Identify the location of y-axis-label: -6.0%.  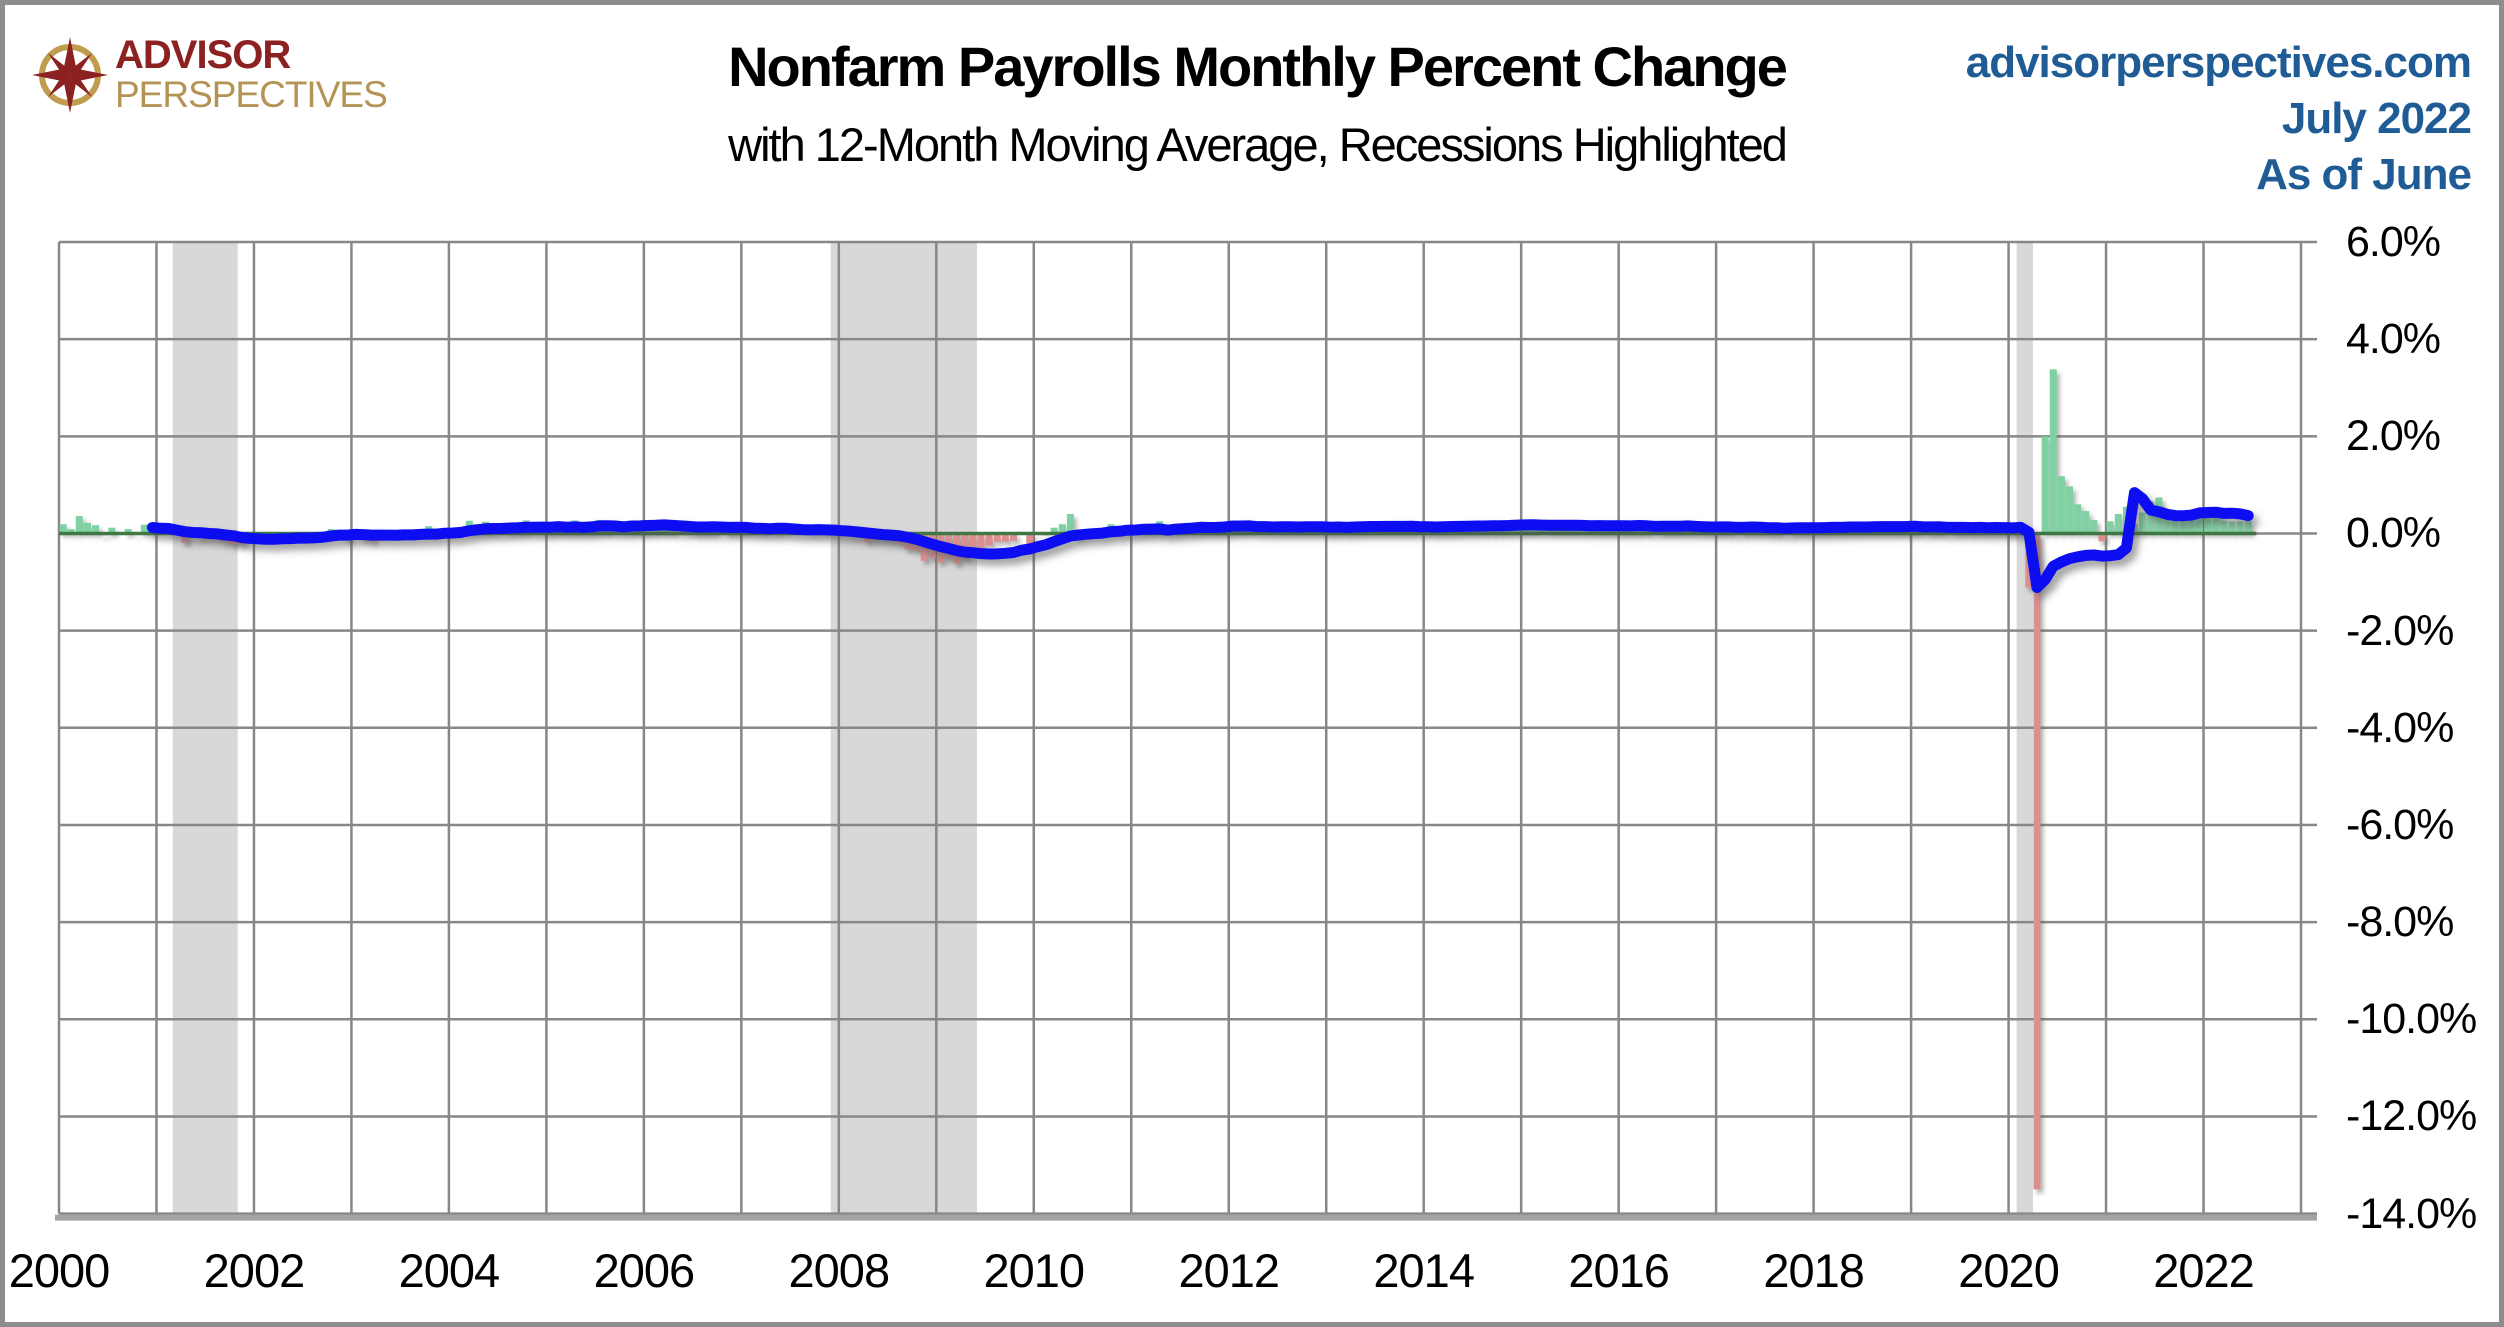
(2400, 824).